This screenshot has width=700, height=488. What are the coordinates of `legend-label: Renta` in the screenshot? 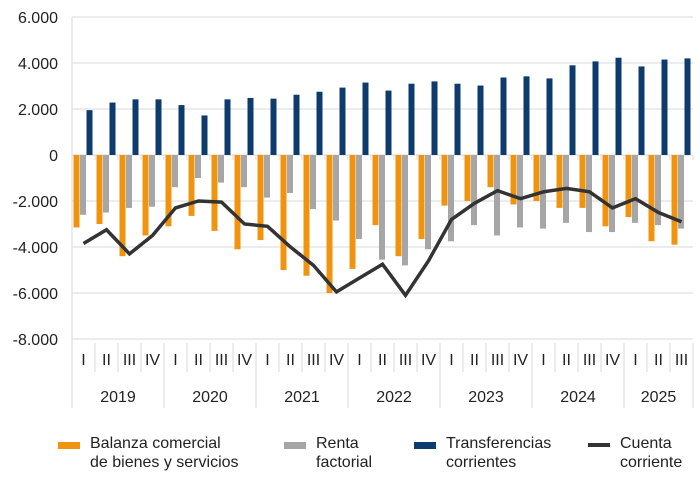 It's located at (337, 443).